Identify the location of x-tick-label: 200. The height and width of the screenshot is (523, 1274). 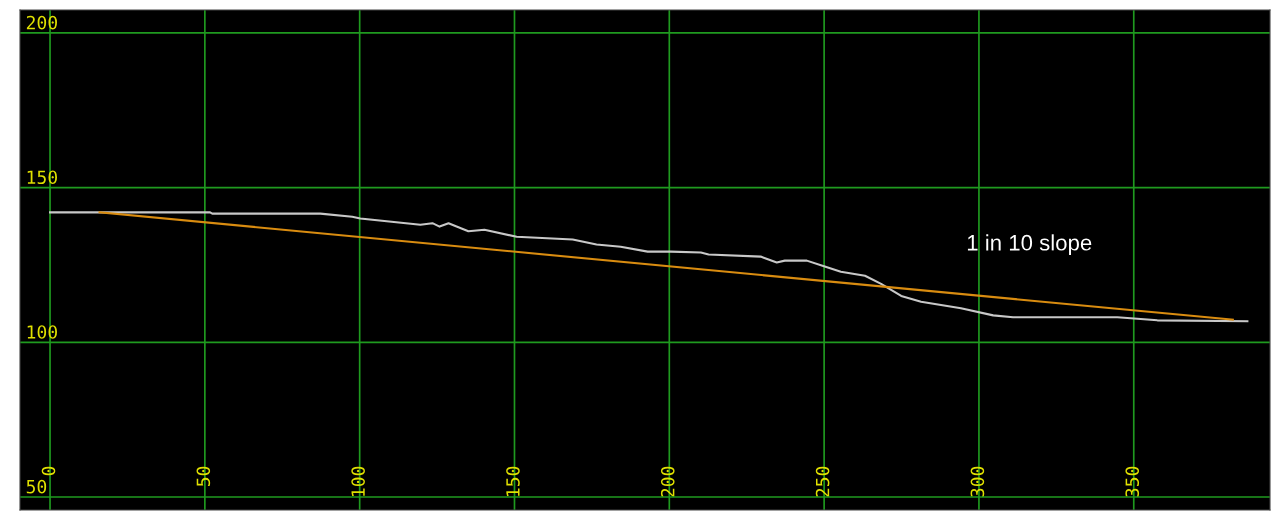
(667, 481).